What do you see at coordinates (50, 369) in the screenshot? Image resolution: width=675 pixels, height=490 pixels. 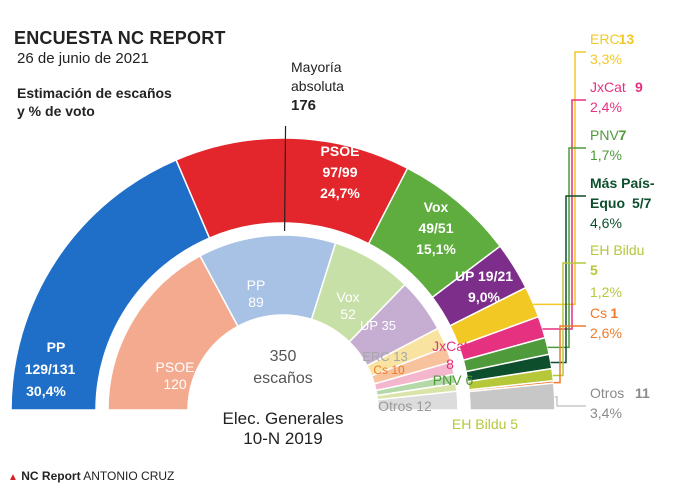 I see `outer-label-pp-1: 129/131` at bounding box center [50, 369].